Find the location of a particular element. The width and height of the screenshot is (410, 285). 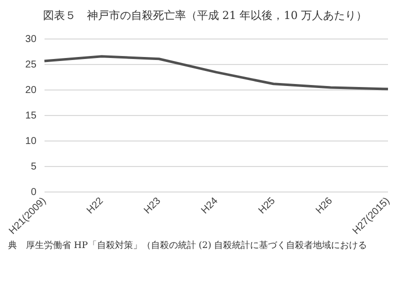

x-tick-label: H22 is located at coordinates (95, 205).